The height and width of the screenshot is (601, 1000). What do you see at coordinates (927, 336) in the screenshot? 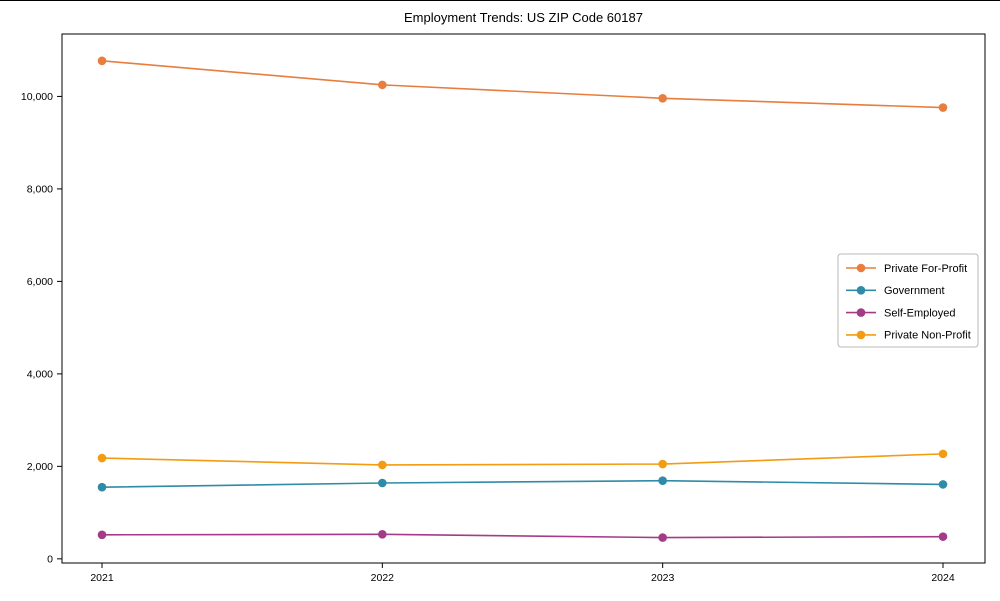
I see `legend-label-private-non-profit: Private Non-Profit` at bounding box center [927, 336].